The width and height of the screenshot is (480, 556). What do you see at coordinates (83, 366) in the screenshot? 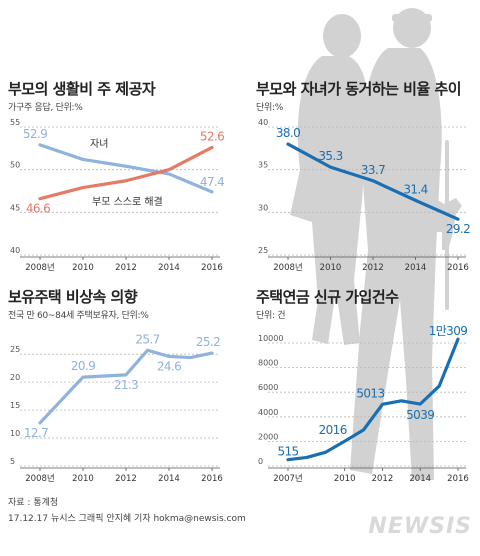
I see `data-label: 20.9` at bounding box center [83, 366].